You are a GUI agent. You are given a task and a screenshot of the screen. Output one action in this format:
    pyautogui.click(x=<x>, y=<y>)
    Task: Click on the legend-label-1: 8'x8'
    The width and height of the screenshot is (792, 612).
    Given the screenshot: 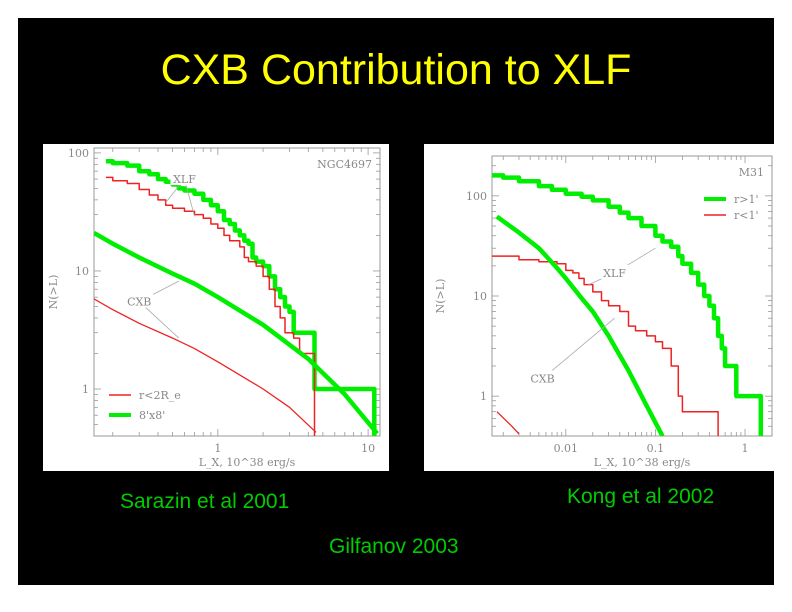 What is the action you would take?
    pyautogui.click(x=152, y=415)
    